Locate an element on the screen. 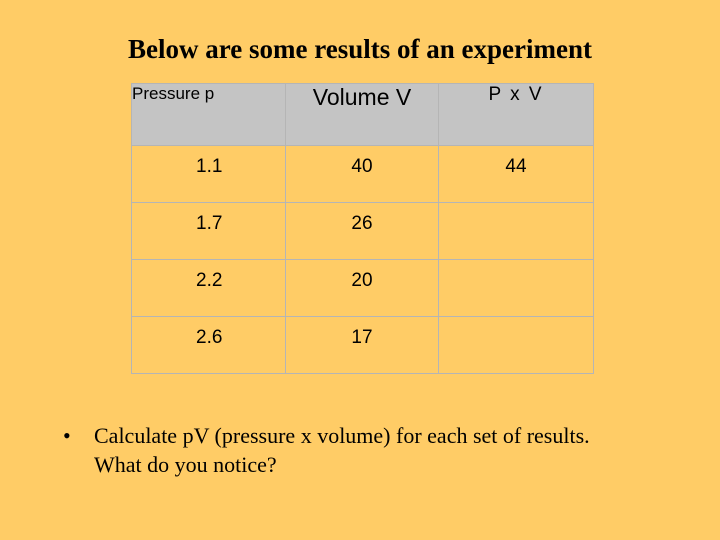 The height and width of the screenshot is (540, 720). table-header-row: Pressure p Volume V P x V is located at coordinates (362, 114).